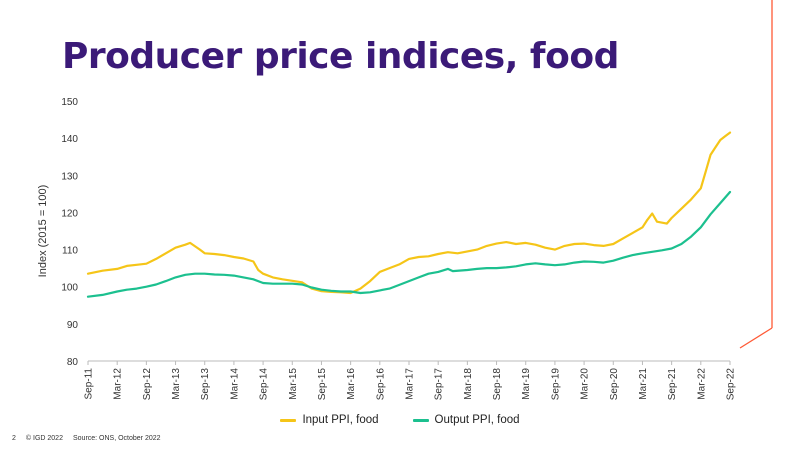 This screenshot has height=450, width=800. I want to click on x-tick-label: Sep-17, so click(439, 384).